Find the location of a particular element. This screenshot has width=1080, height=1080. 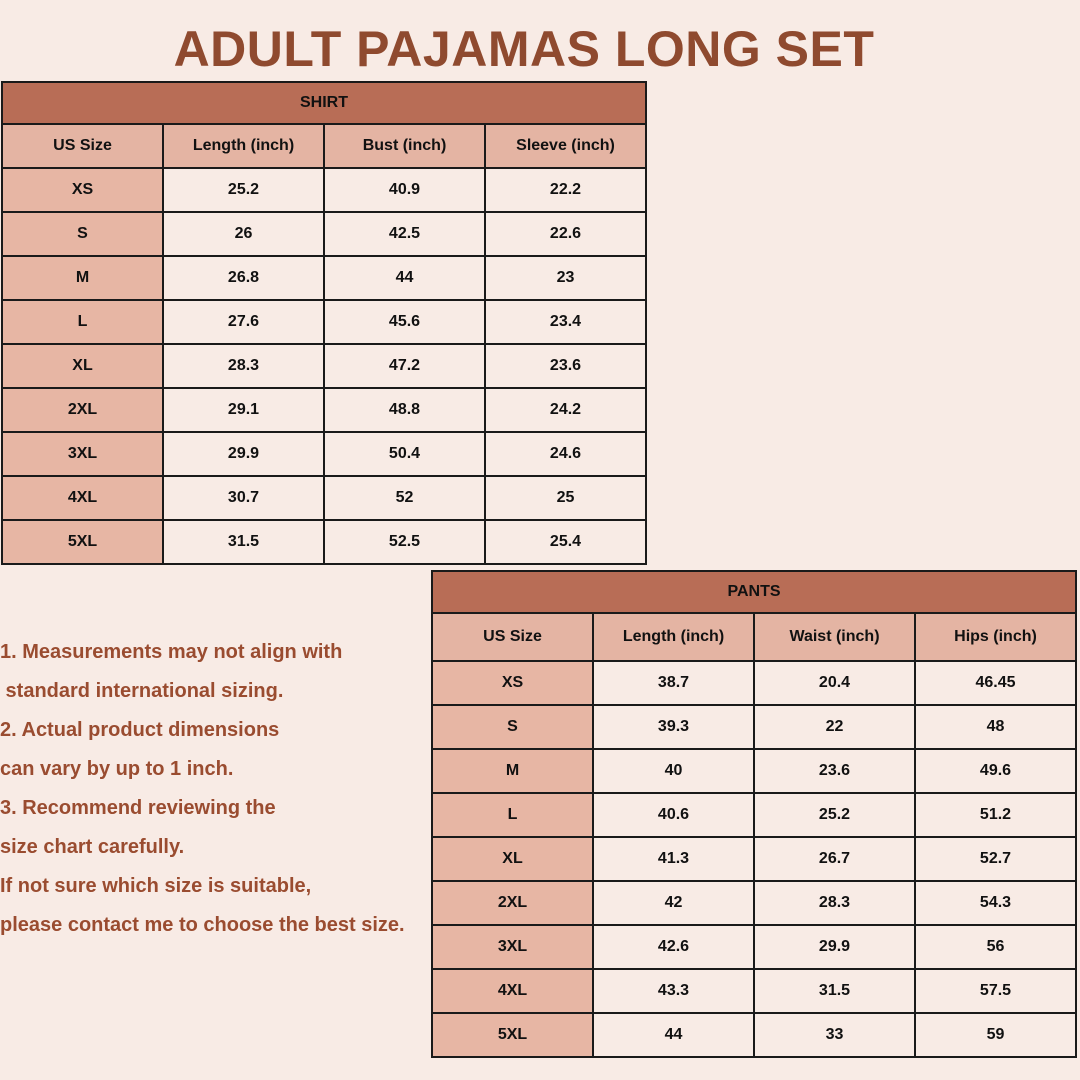

table-row: 2XL 42 28.3 54.3 is located at coordinates (754, 903).